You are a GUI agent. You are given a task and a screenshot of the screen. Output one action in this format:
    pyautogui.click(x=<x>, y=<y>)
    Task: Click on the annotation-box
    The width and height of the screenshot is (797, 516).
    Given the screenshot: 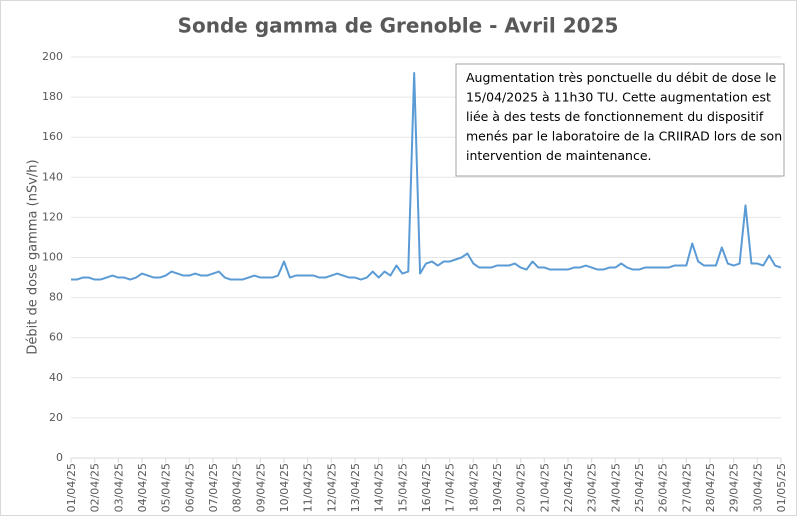 What is the action you would take?
    pyautogui.click(x=620, y=120)
    